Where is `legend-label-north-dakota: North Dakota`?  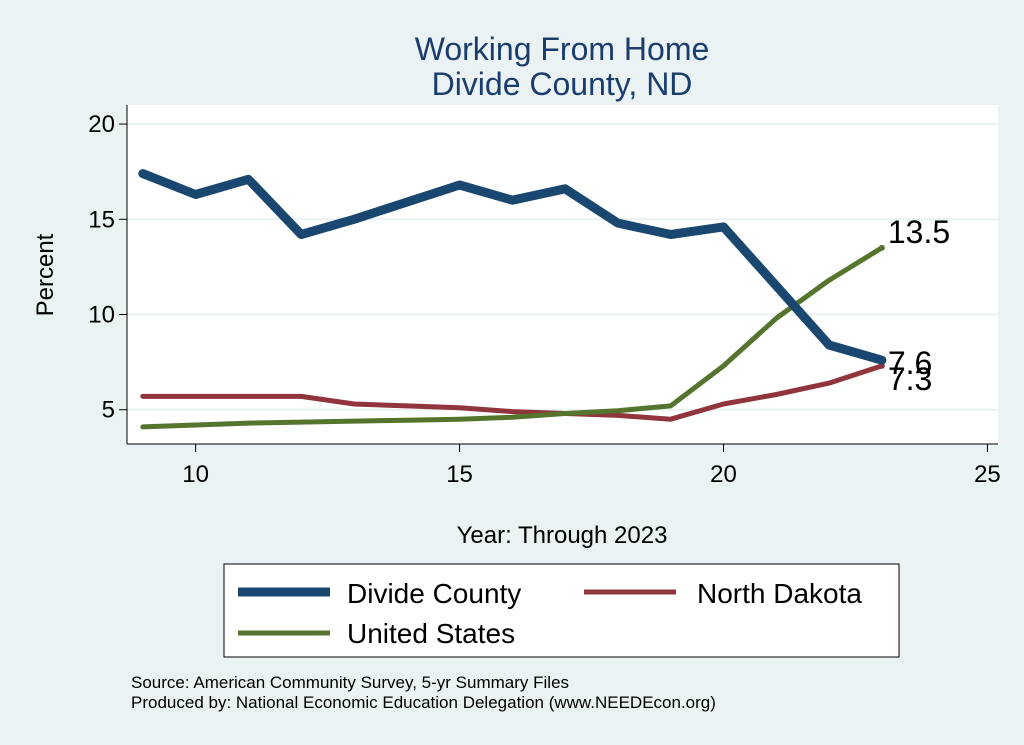
legend-label-north-dakota: North Dakota is located at coordinates (779, 593).